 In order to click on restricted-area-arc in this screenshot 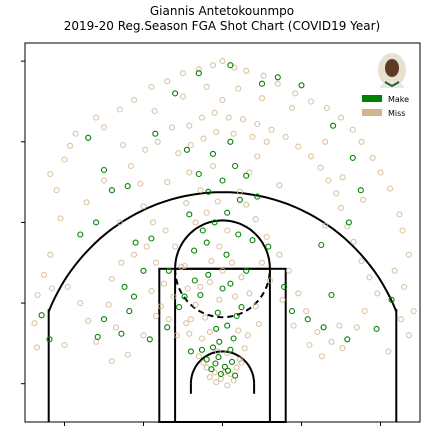, I will do `click(222, 367)`.